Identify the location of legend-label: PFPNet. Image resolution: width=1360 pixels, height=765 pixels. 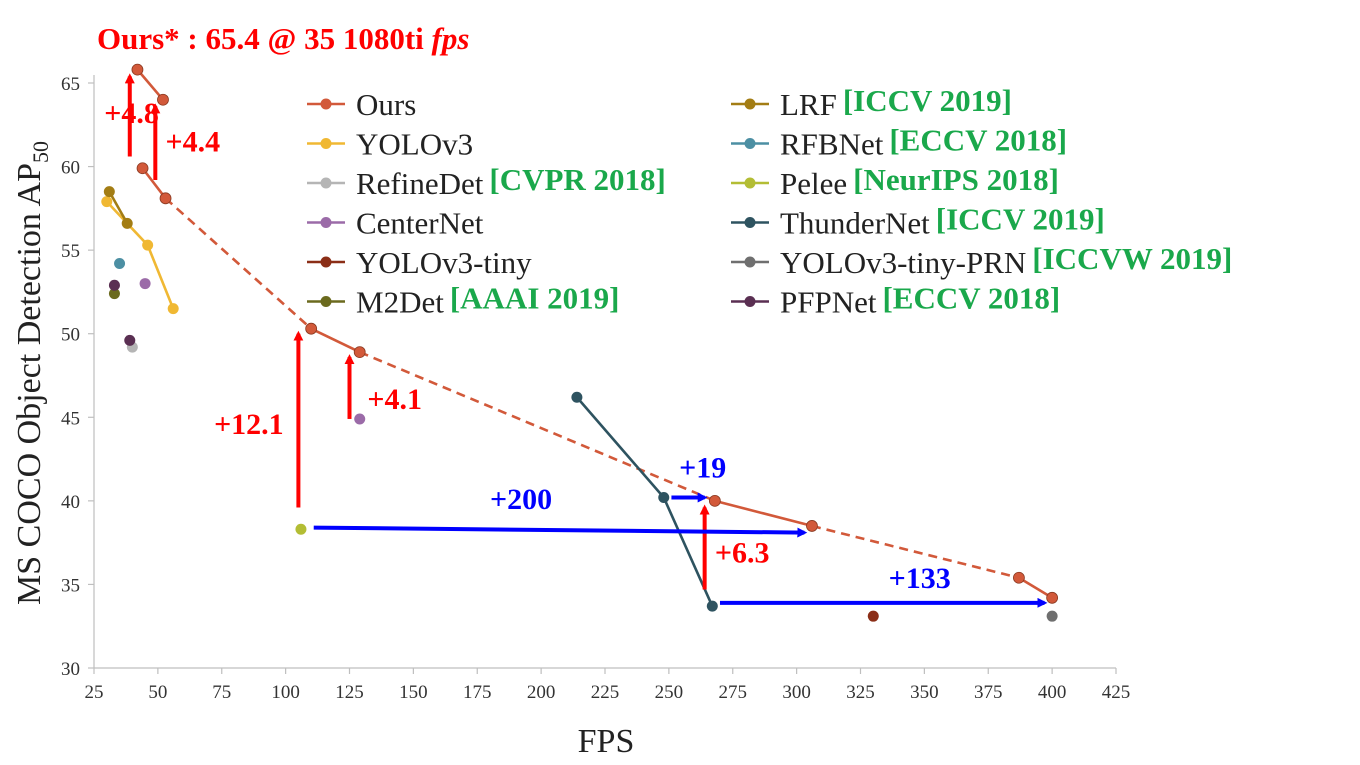
(828, 302).